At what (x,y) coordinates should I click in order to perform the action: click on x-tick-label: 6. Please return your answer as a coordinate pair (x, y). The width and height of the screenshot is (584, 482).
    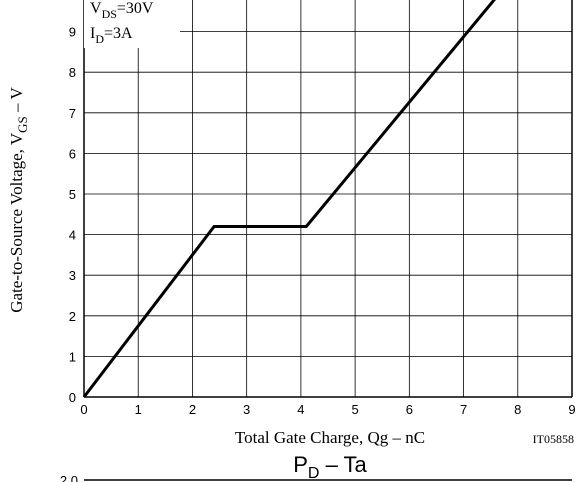
    Looking at the image, I should click on (409, 409).